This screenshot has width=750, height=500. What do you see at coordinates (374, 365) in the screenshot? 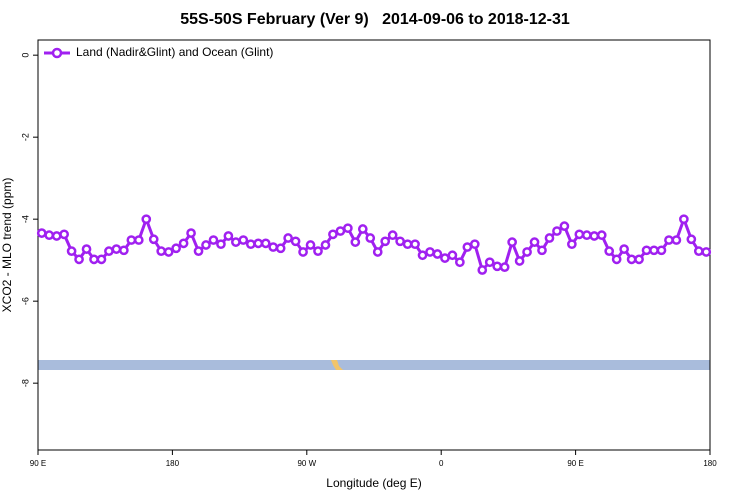
I see `map-strip` at bounding box center [374, 365].